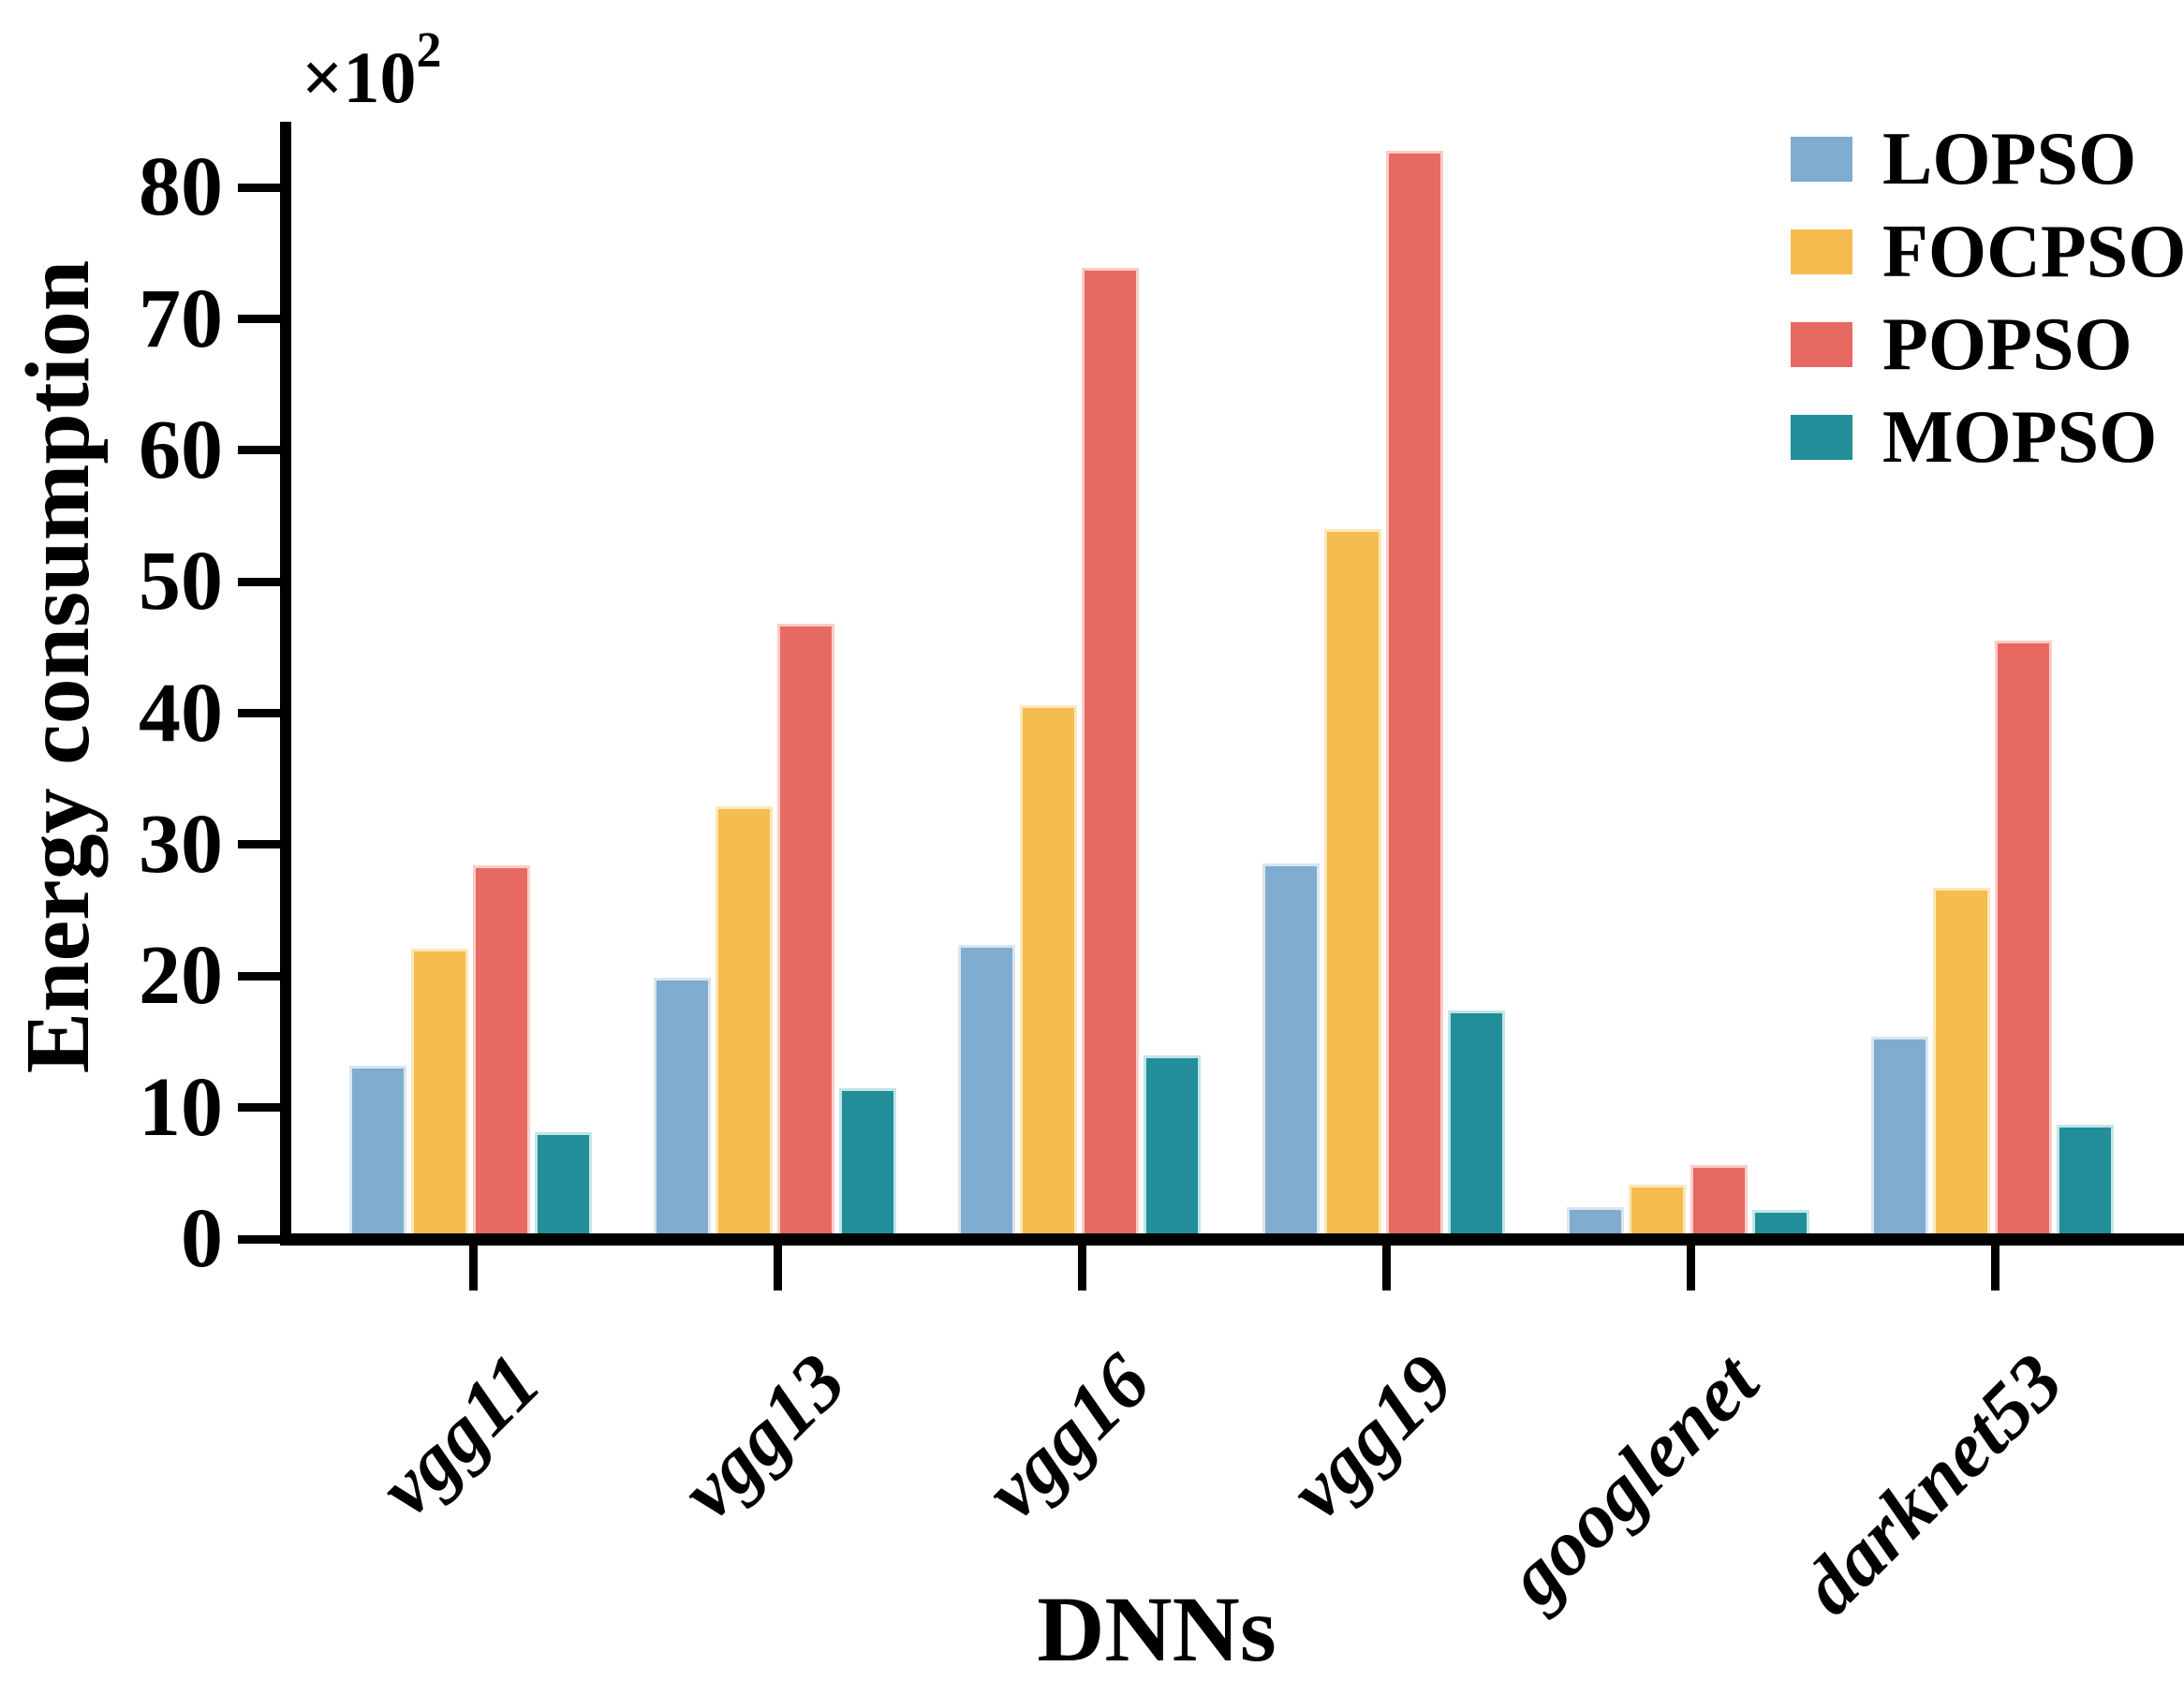 Image resolution: width=2184 pixels, height=1696 pixels. Describe the element at coordinates (805, 931) in the screenshot. I see `bar-vgg13-POPSO` at that location.